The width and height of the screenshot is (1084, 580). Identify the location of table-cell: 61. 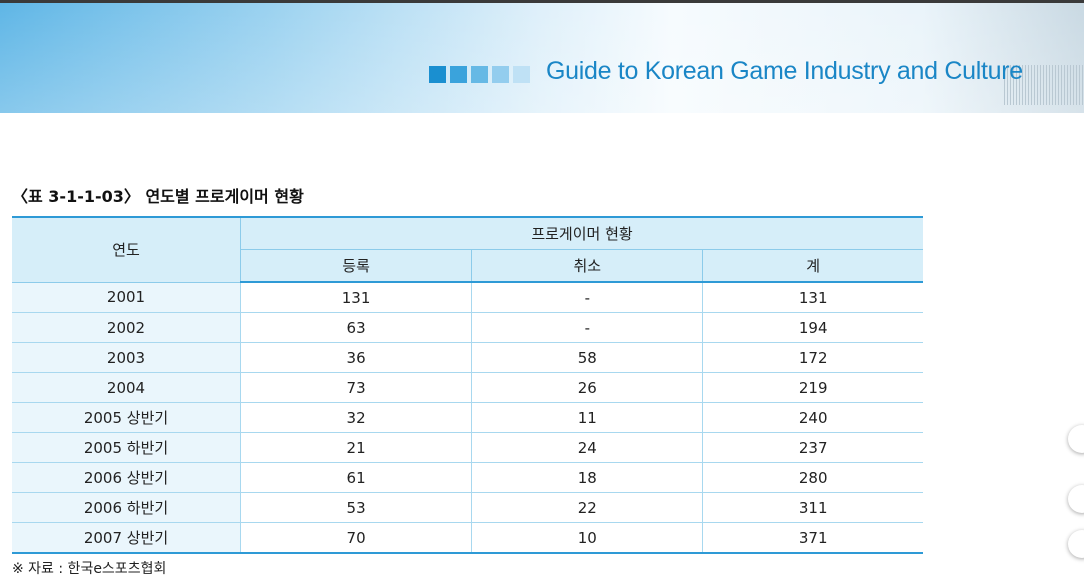
(356, 477).